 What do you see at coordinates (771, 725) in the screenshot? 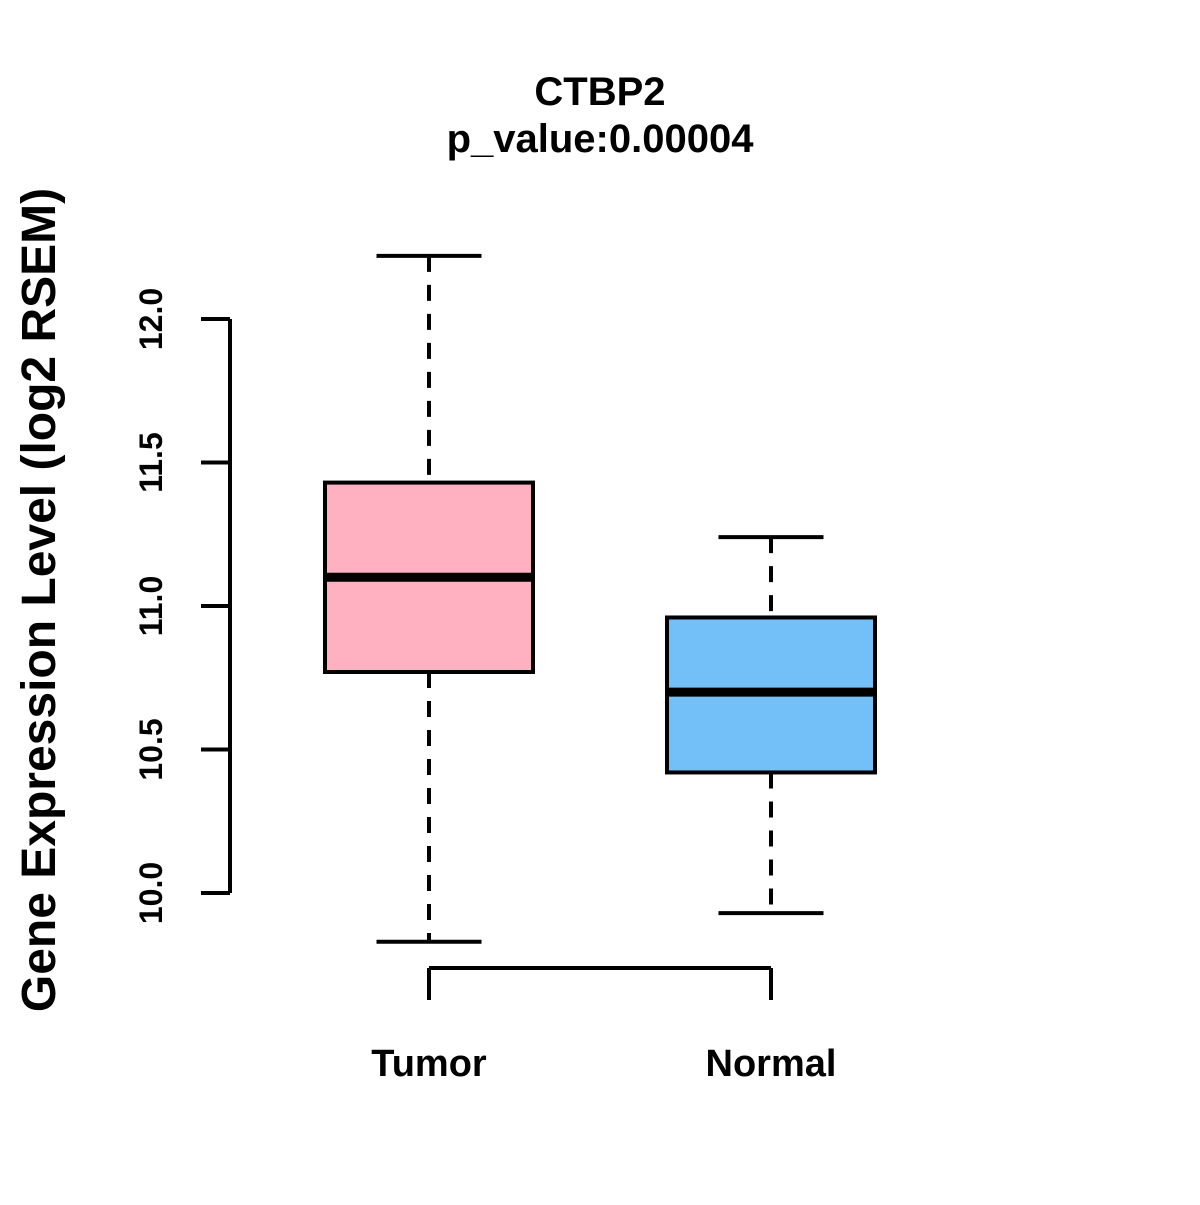
I see `box-group-normal` at bounding box center [771, 725].